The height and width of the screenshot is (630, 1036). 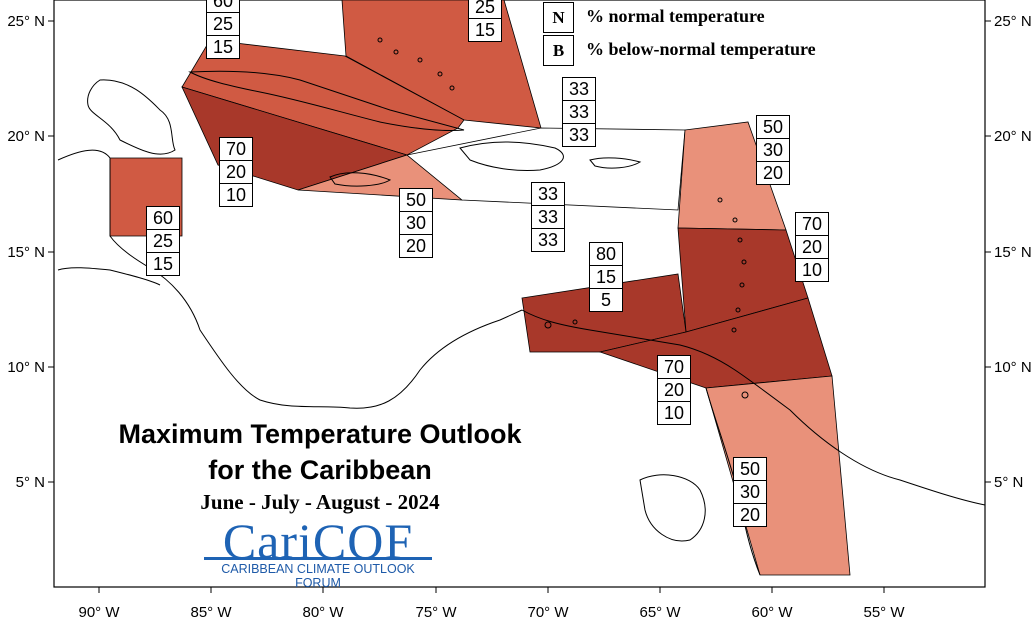 I want to click on prob-box-jamaica: 50 30 20, so click(x=416, y=223).